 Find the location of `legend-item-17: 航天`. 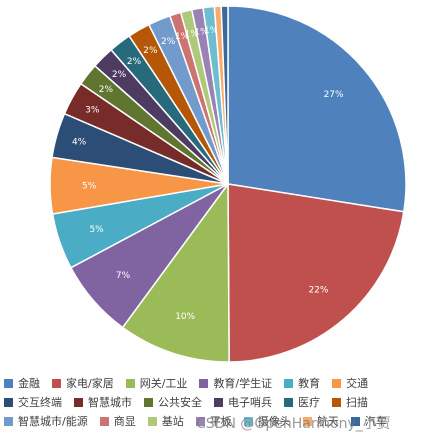

legend-item-17: 航天 is located at coordinates (320, 421).